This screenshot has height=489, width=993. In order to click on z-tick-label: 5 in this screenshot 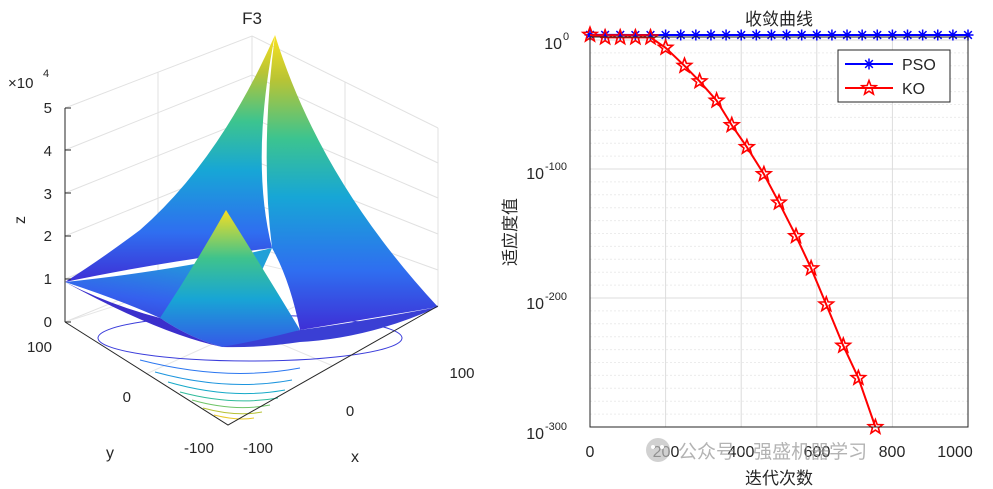, I will do `click(48, 108)`.